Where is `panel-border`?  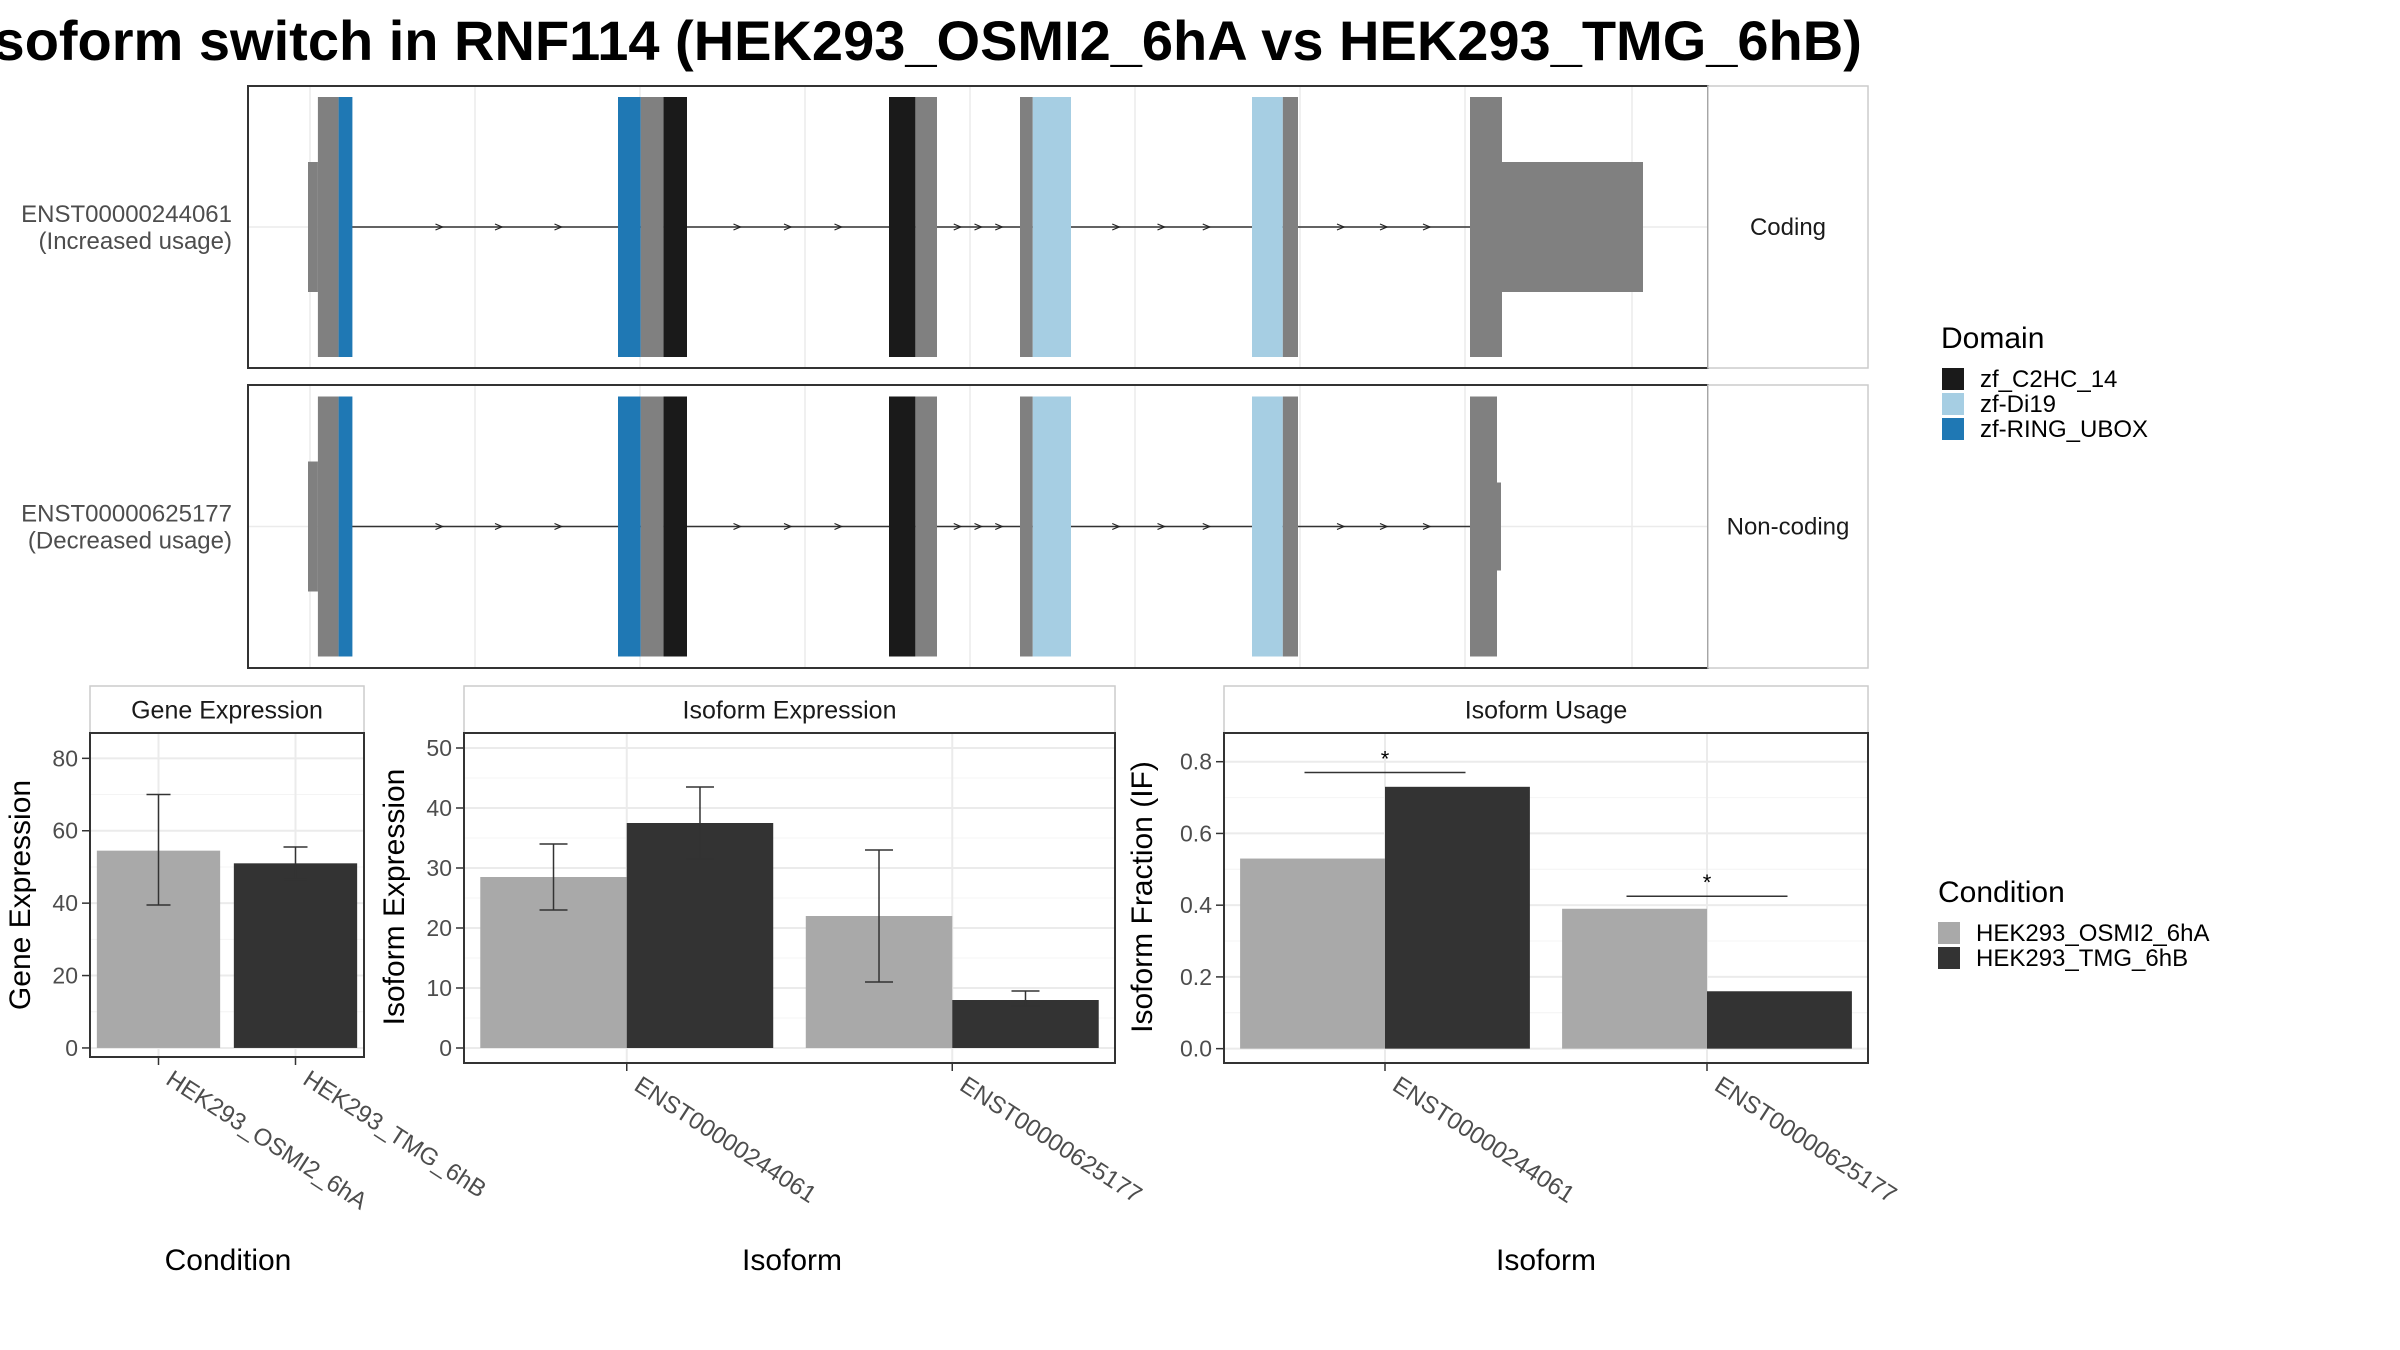
panel-border is located at coordinates (227, 895).